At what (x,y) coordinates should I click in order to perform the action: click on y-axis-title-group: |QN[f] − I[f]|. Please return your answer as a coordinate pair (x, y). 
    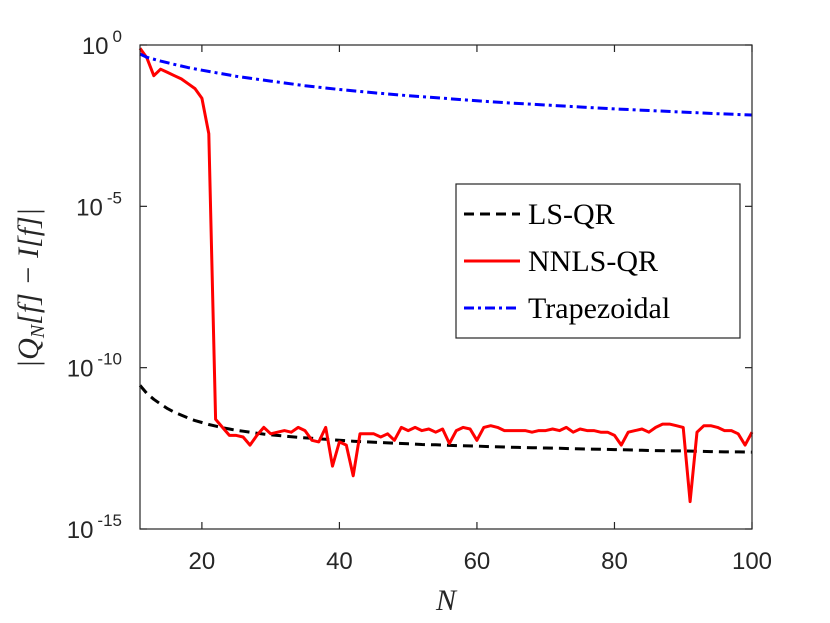
    Looking at the image, I should click on (30, 288).